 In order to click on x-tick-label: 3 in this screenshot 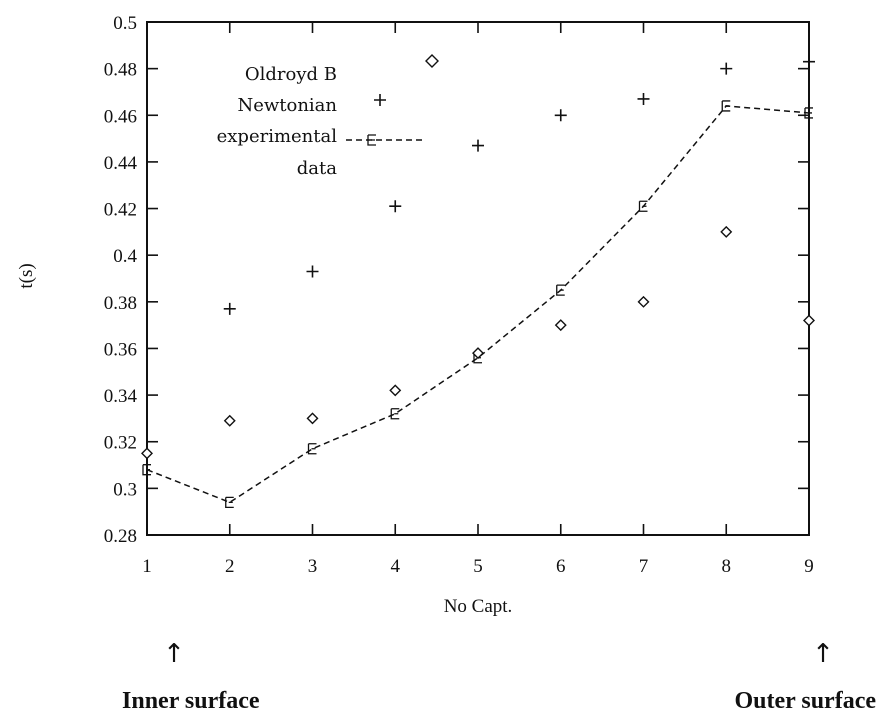, I will do `click(313, 566)`.